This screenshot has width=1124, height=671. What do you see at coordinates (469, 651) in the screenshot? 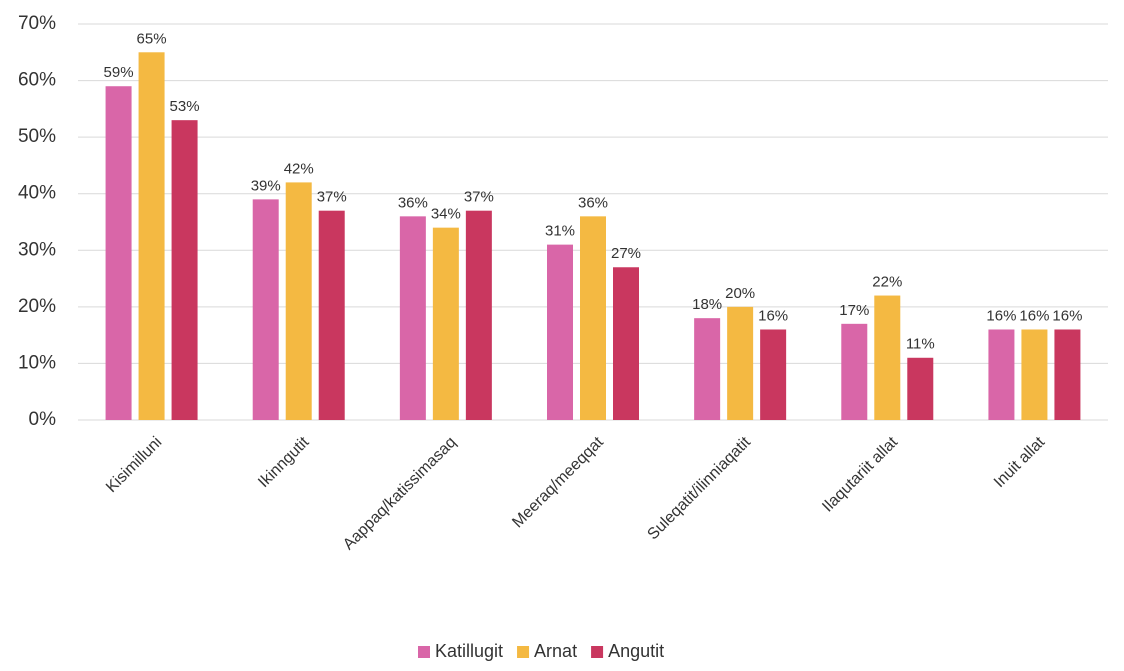
I see `legend-label: Katillugit` at bounding box center [469, 651].